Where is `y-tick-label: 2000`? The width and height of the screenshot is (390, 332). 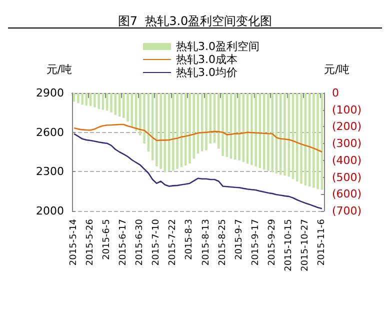 y-tick-label: 2000 is located at coordinates (50, 211).